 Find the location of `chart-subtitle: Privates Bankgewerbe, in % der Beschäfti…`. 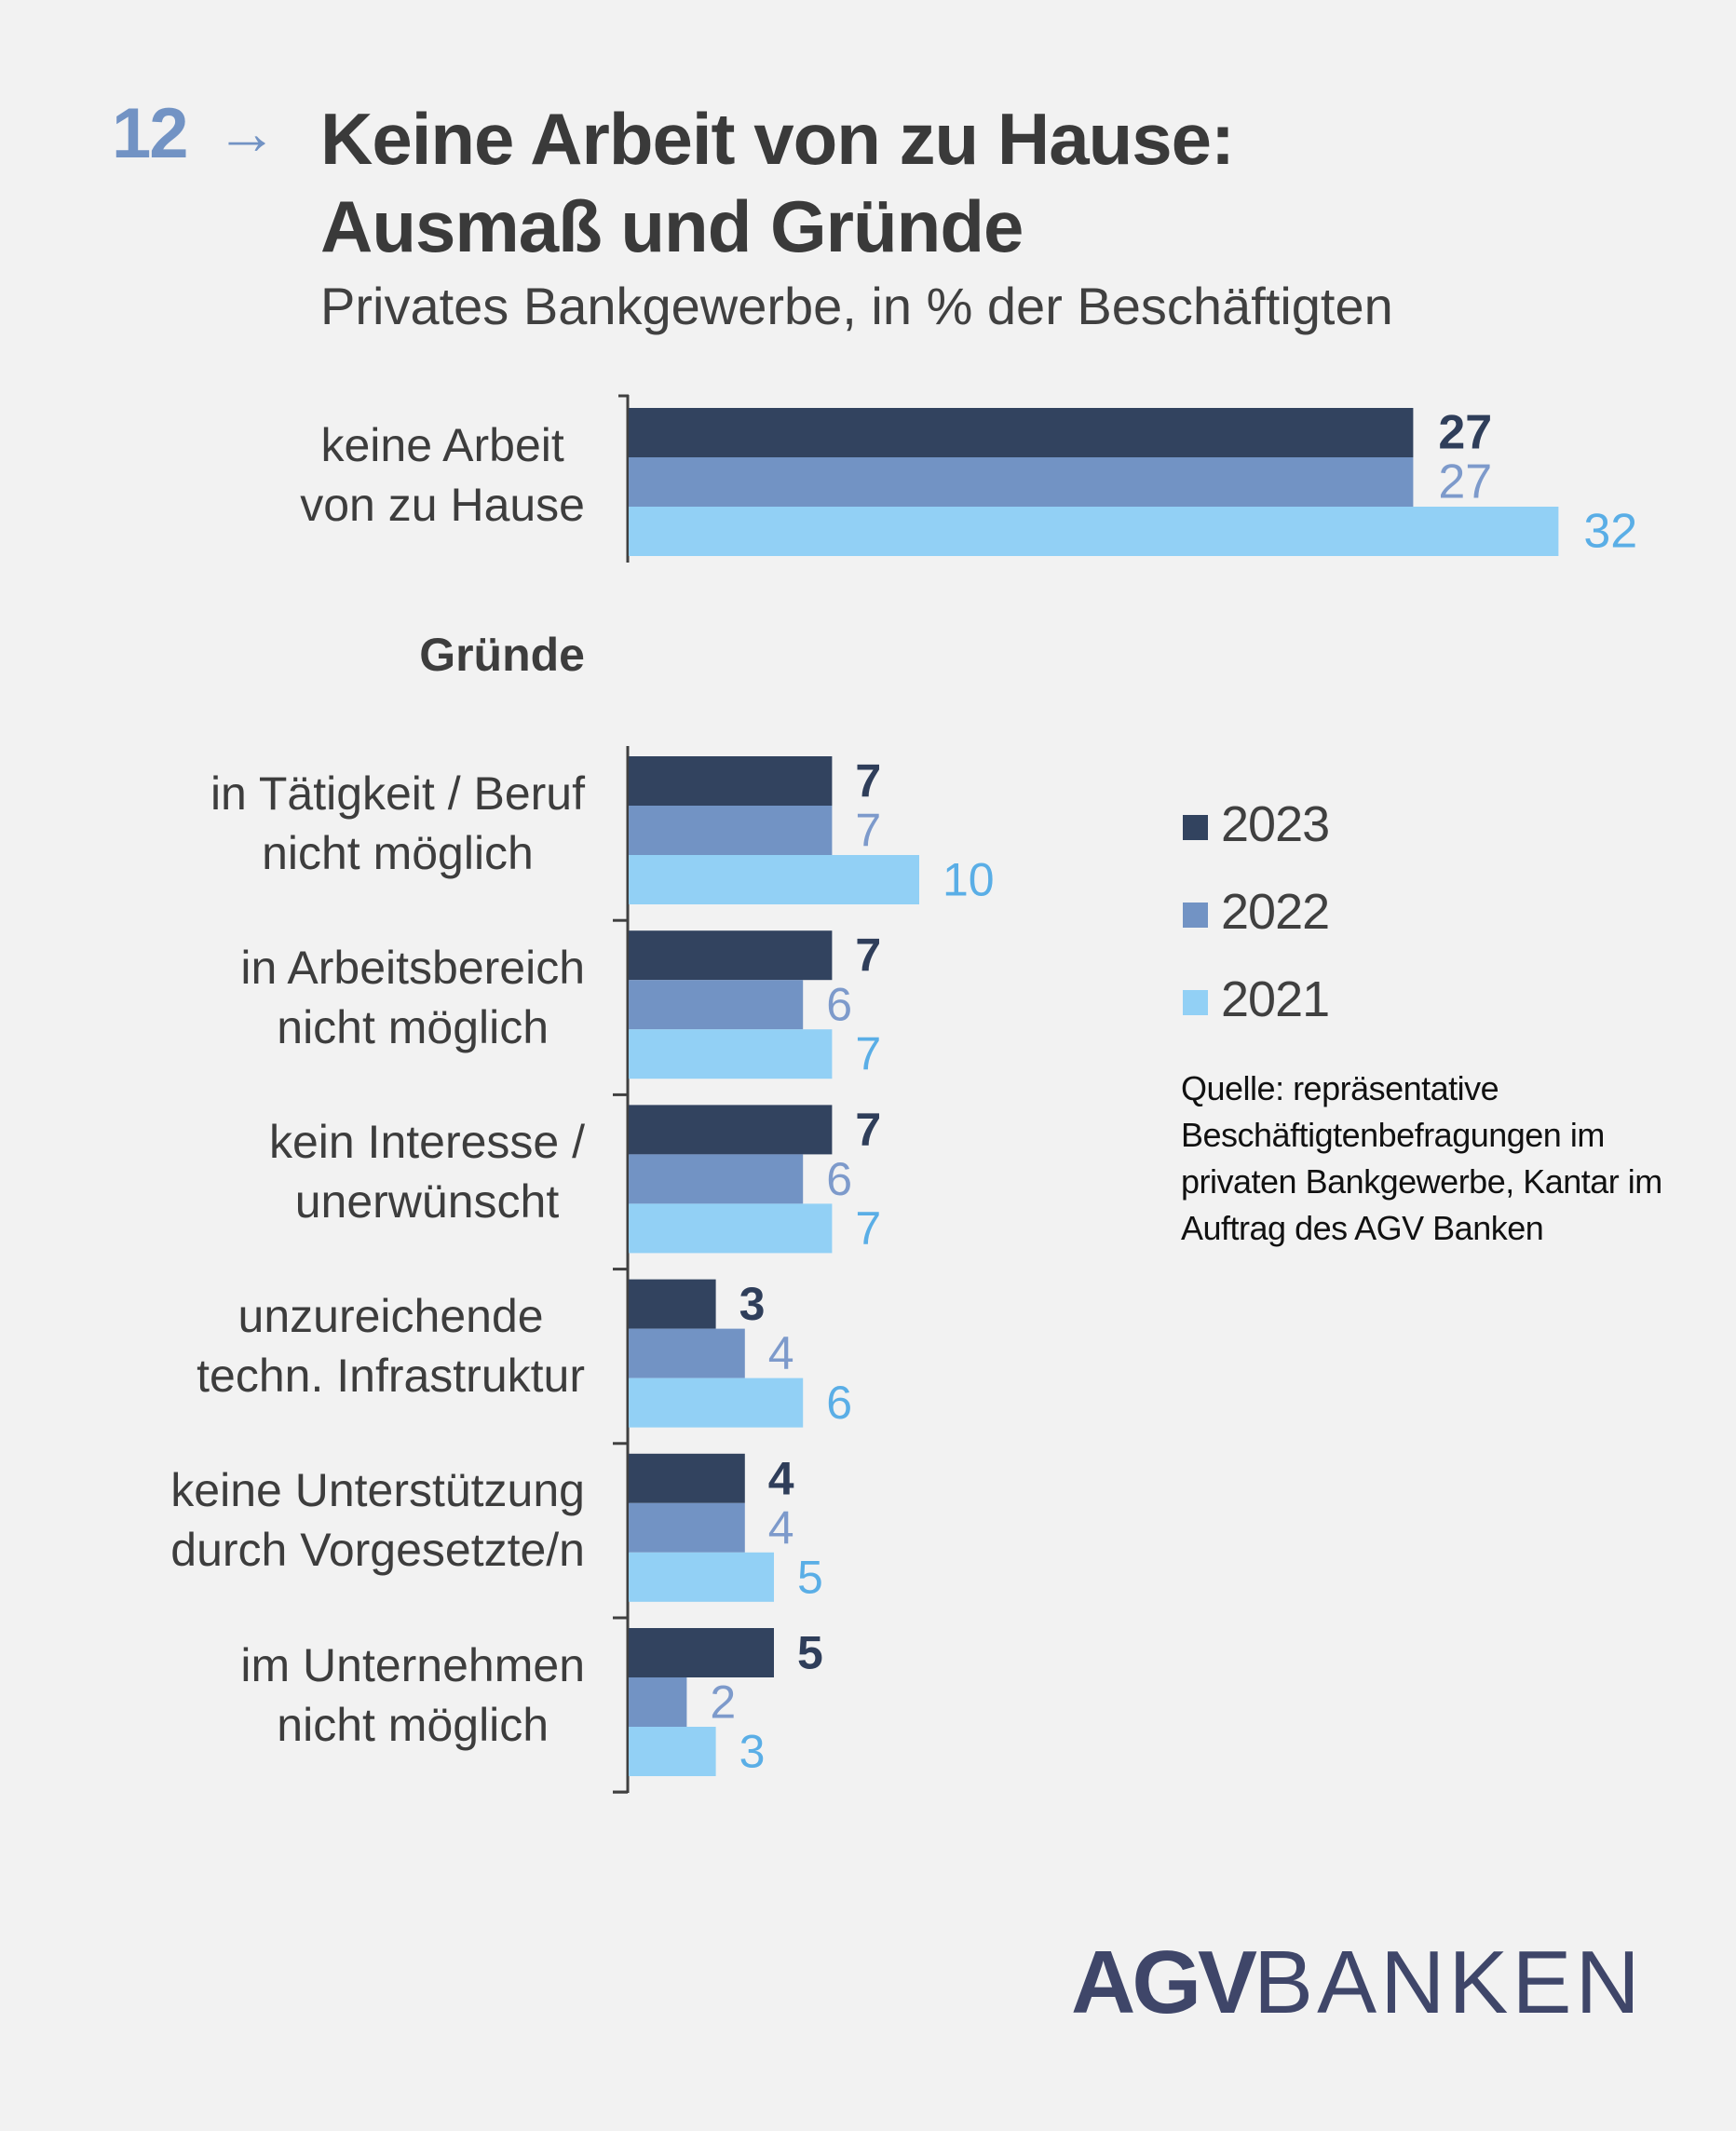

chart-subtitle: Privates Bankgewerbe, in % der Beschäfti… is located at coordinates (856, 306).